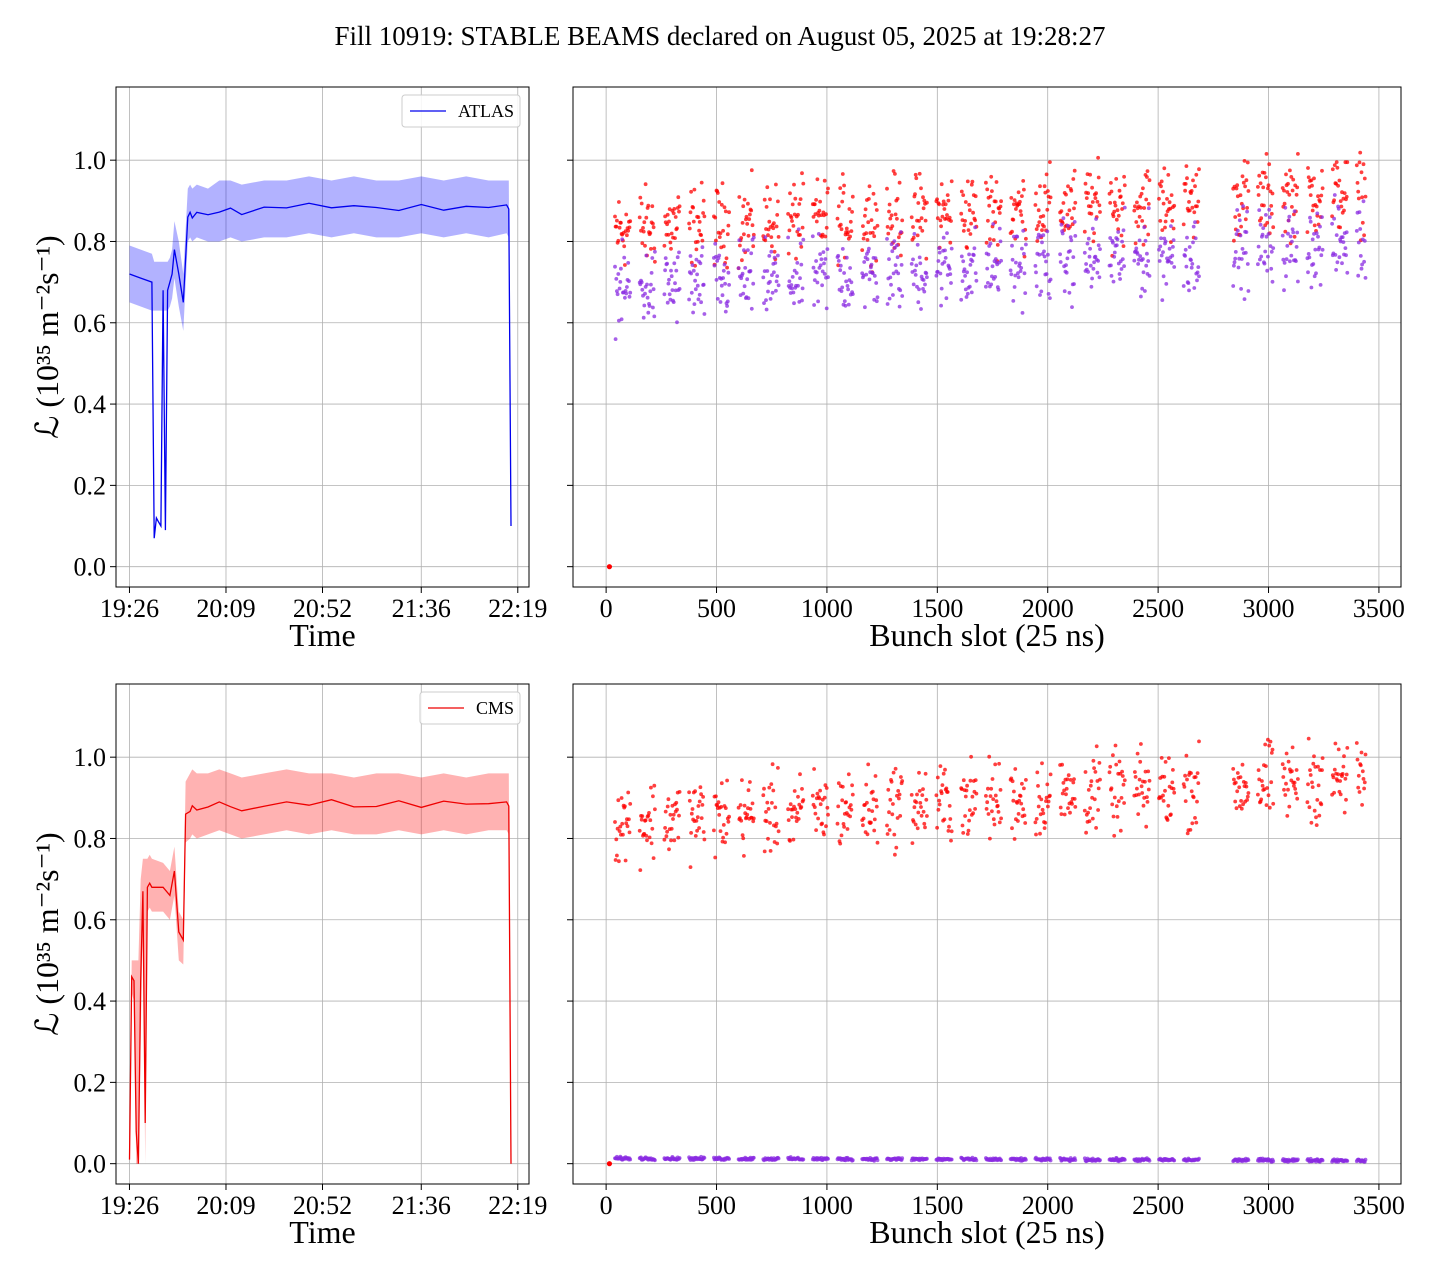 The width and height of the screenshot is (1440, 1285). What do you see at coordinates (606, 608) in the screenshot?
I see `x-tick-label: 0` at bounding box center [606, 608].